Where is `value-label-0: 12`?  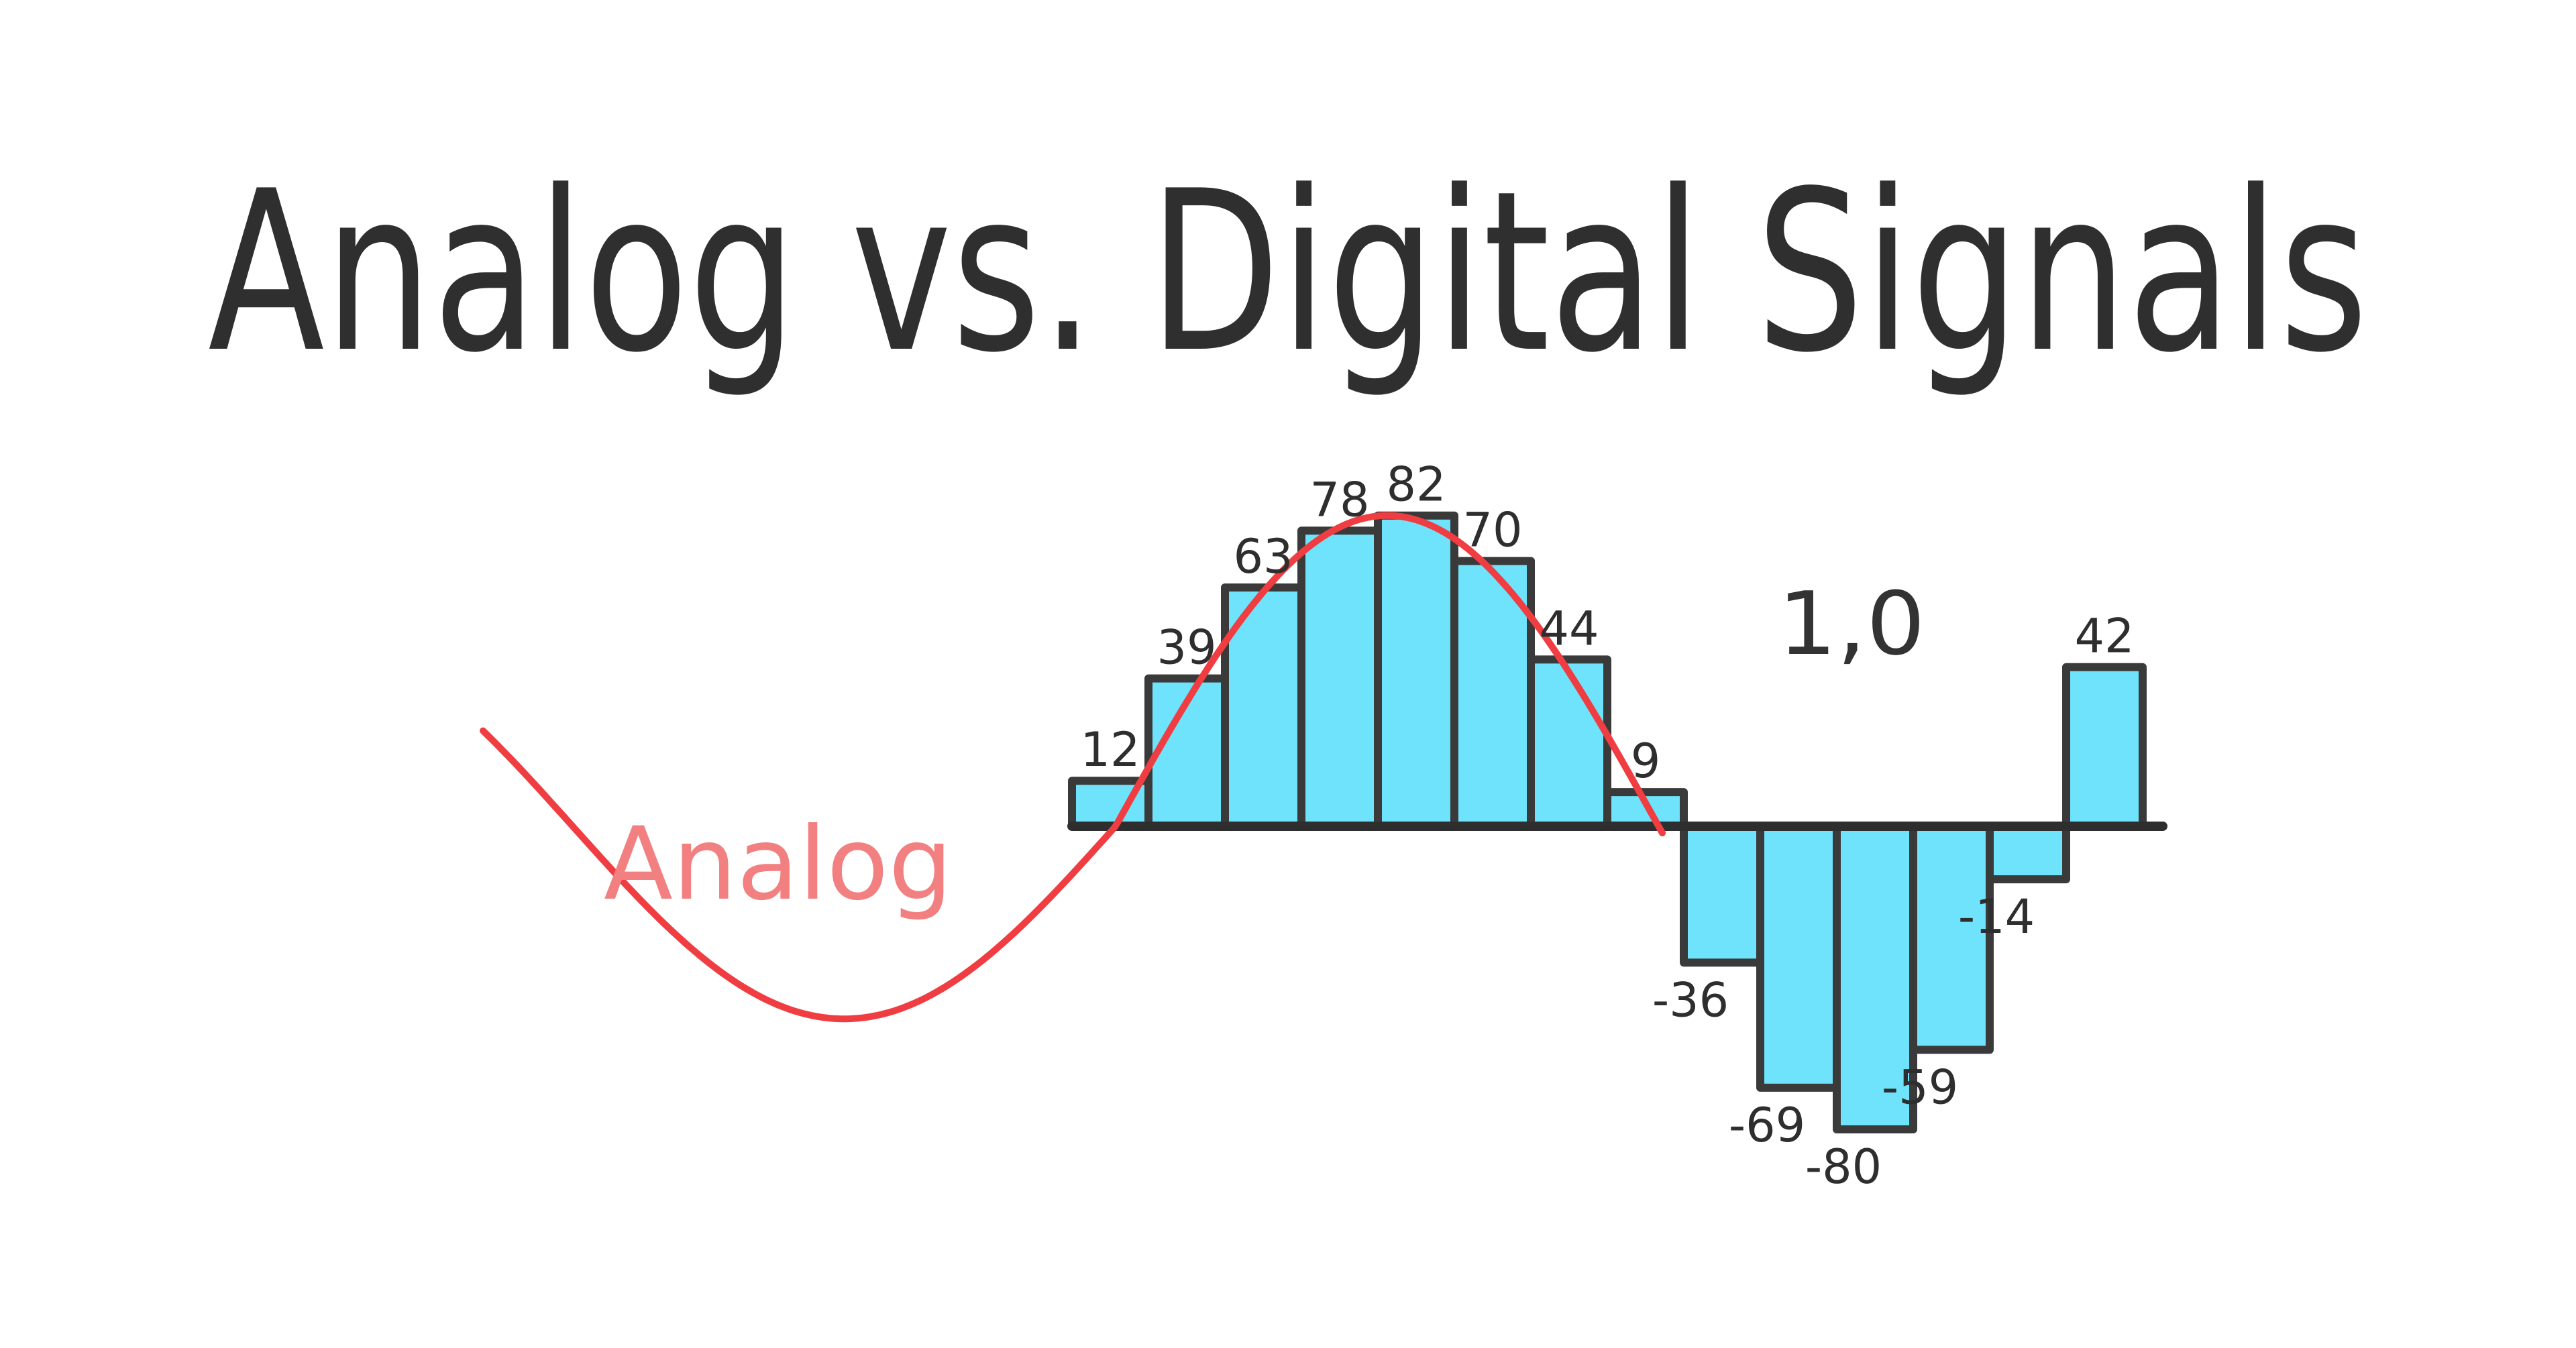
value-label-0: 12 is located at coordinates (1110, 749).